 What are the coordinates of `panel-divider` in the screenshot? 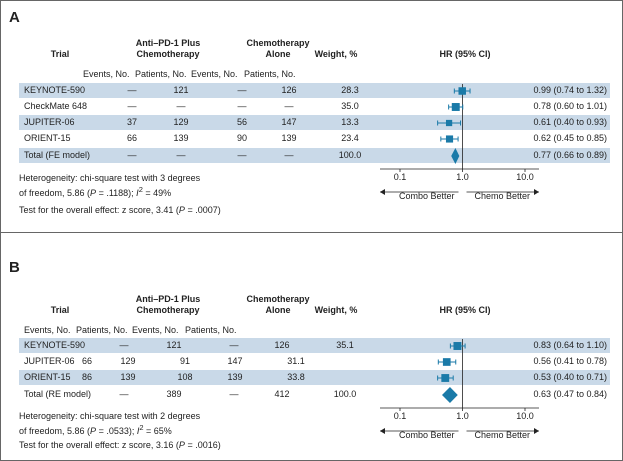 It's located at (311, 232).